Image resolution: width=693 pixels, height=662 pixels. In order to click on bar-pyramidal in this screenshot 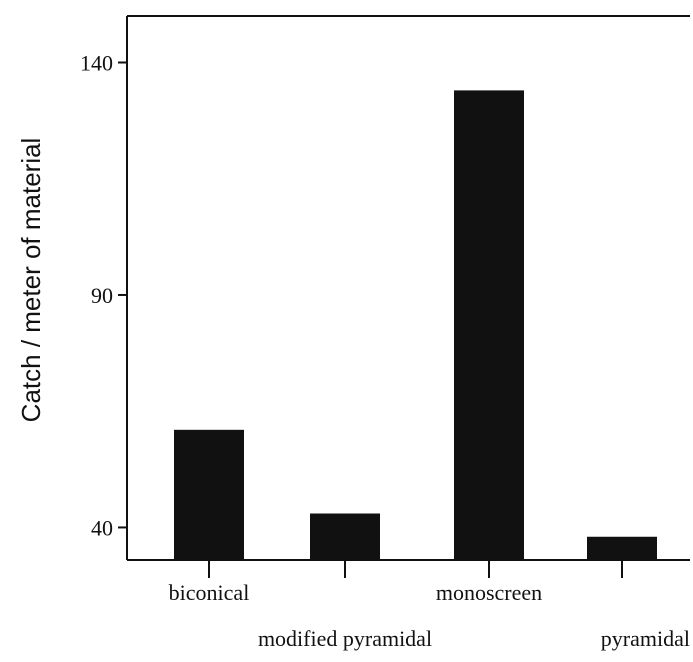, I will do `click(622, 548)`.